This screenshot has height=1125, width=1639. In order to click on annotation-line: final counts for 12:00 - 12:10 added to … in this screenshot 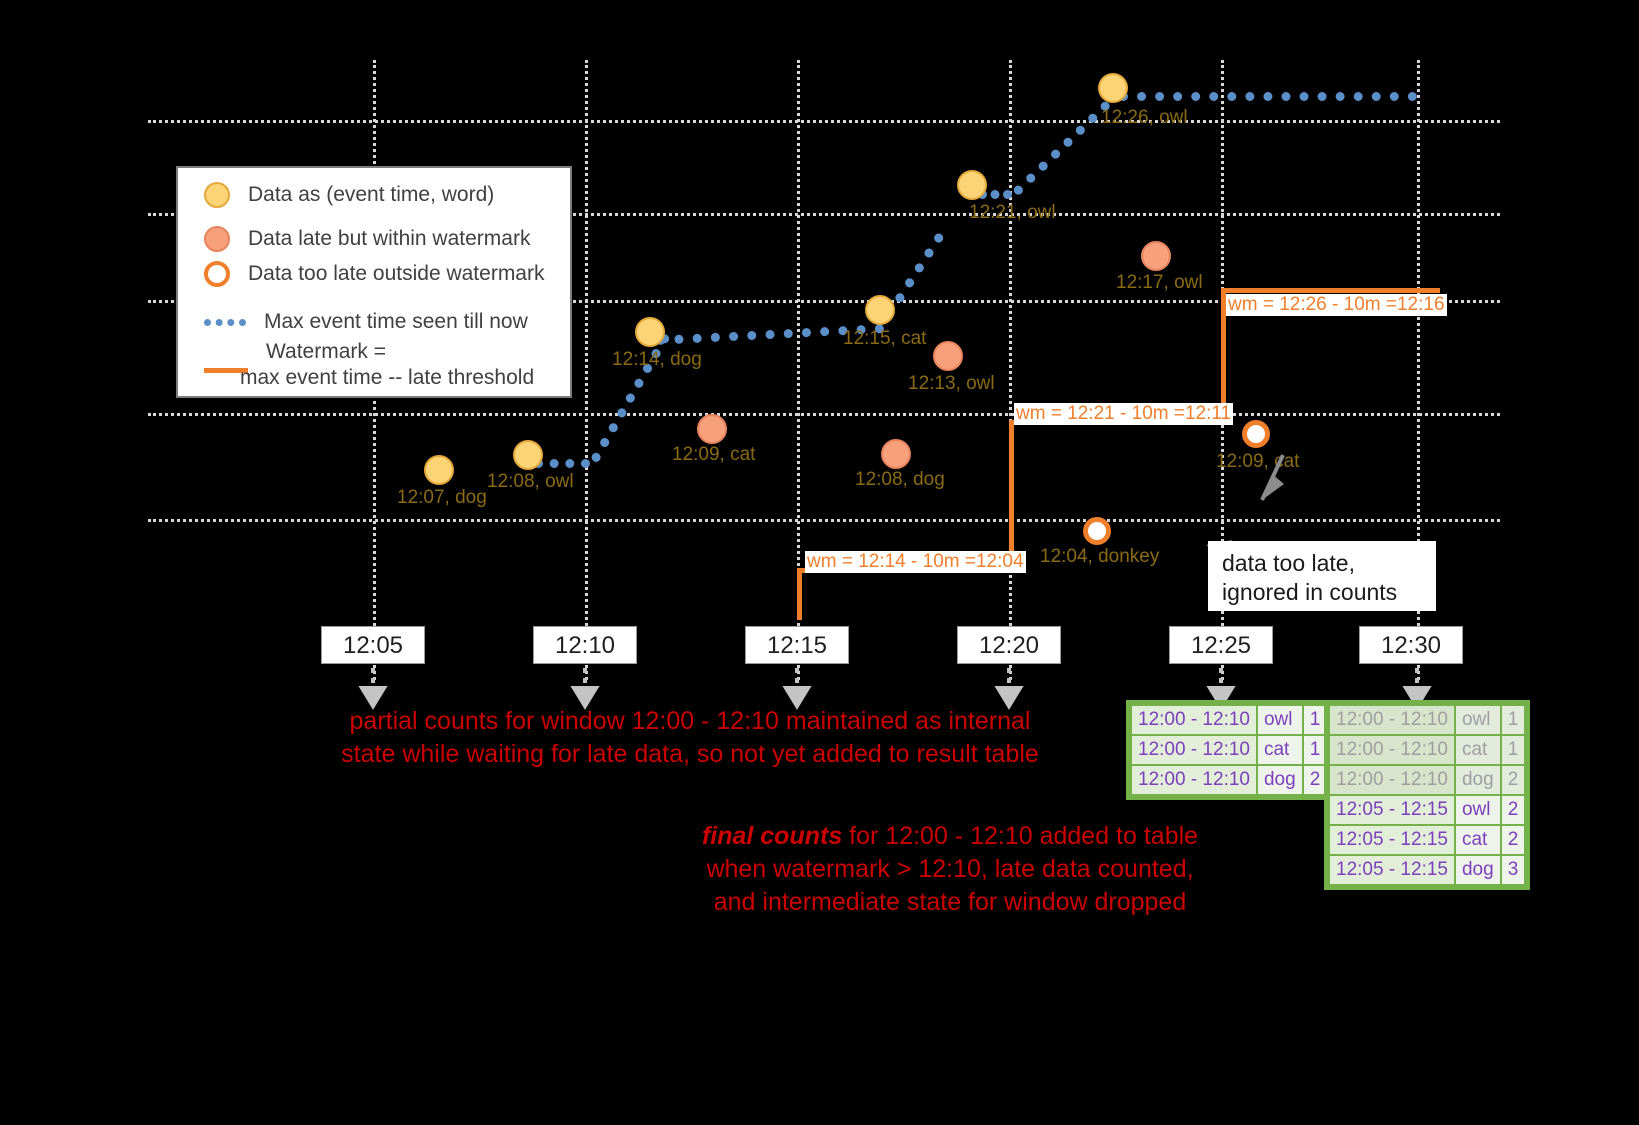, I will do `click(950, 836)`.